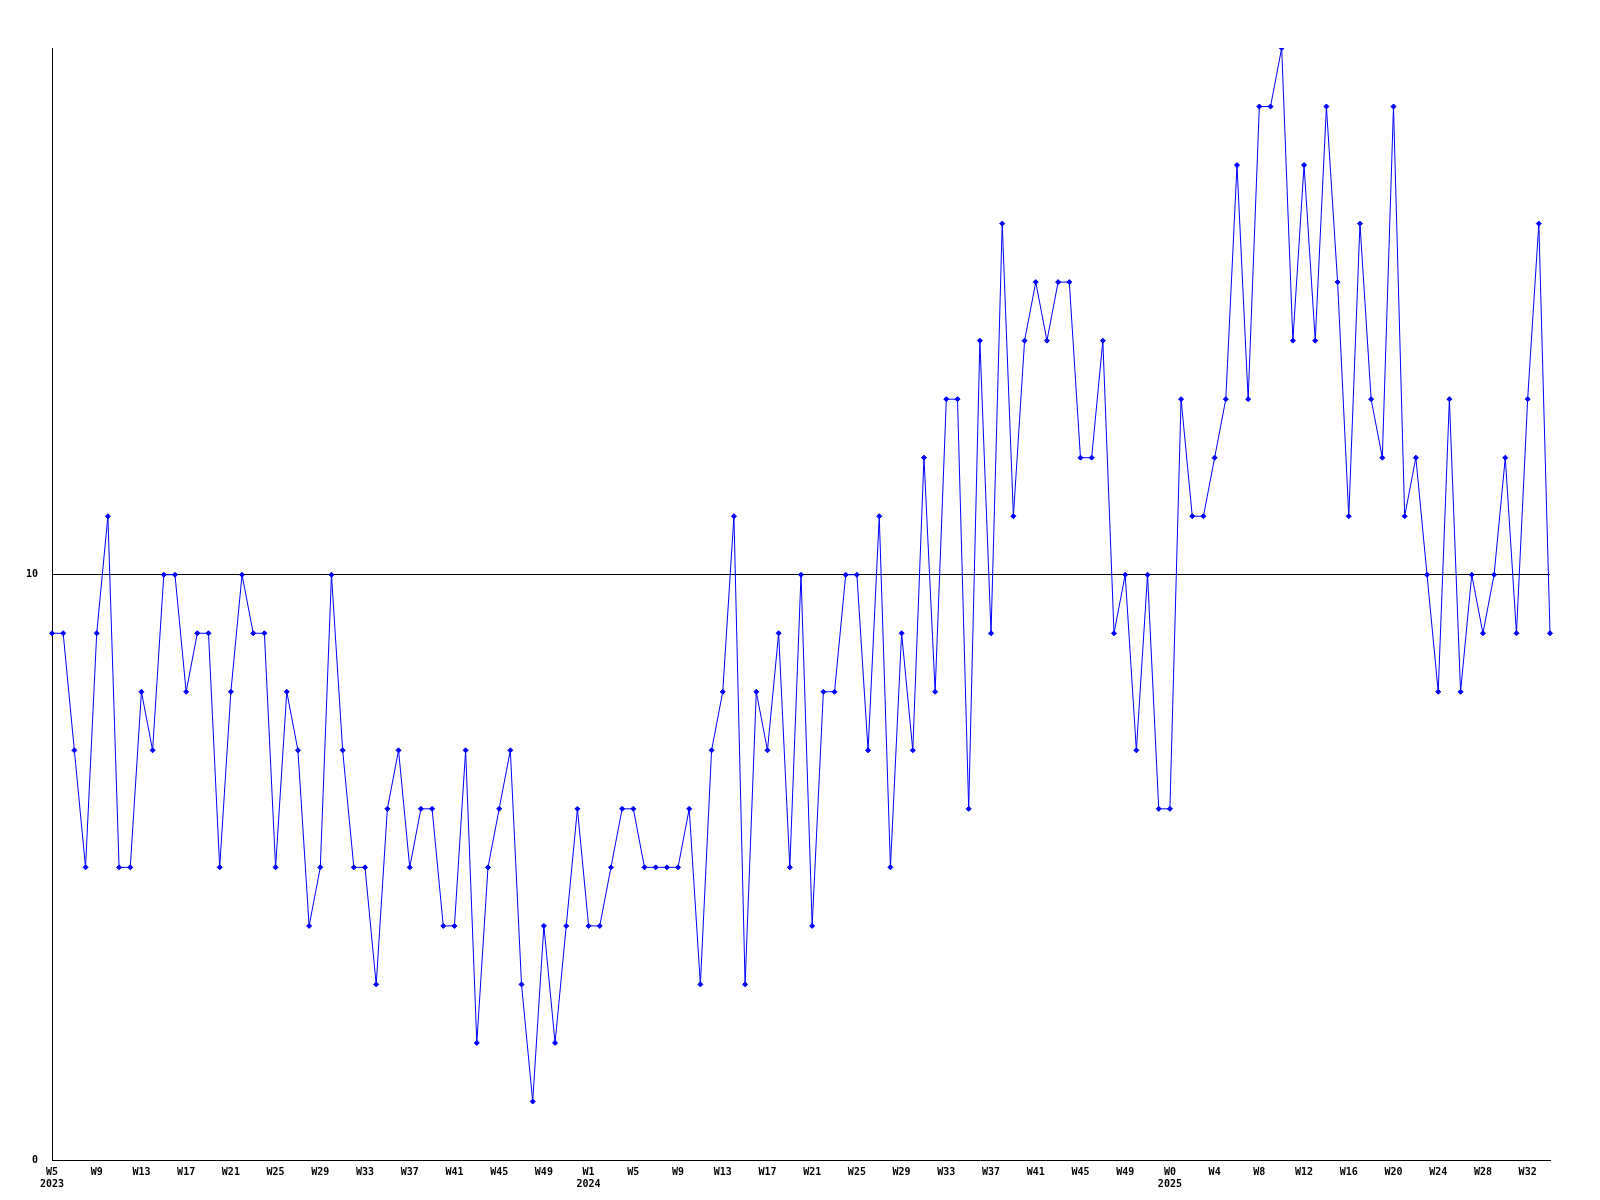  What do you see at coordinates (633, 1171) in the screenshot?
I see `x-tick-label: W5` at bounding box center [633, 1171].